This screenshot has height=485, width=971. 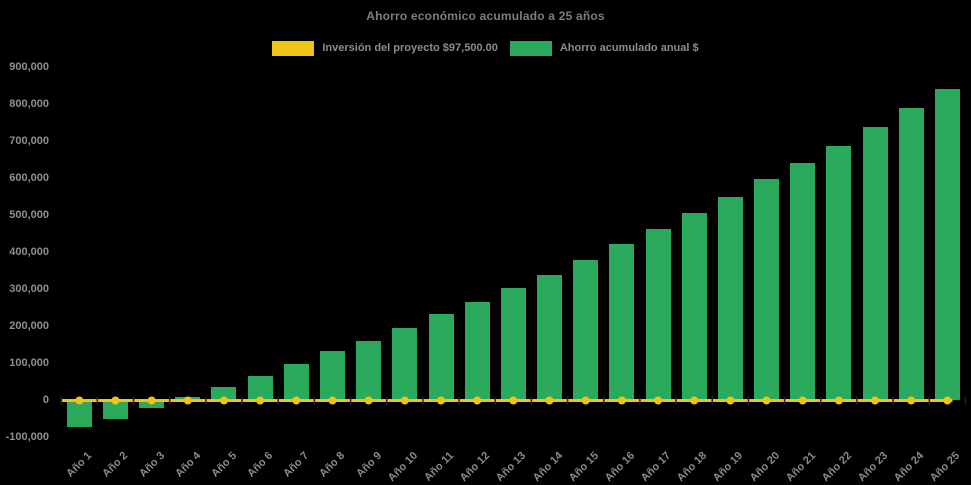 I want to click on bar-año-10, so click(x=405, y=363).